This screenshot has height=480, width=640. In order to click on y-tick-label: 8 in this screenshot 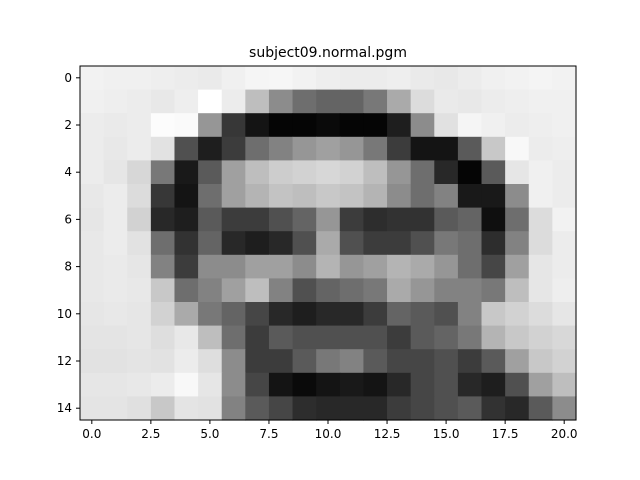, I will do `click(68, 267)`.